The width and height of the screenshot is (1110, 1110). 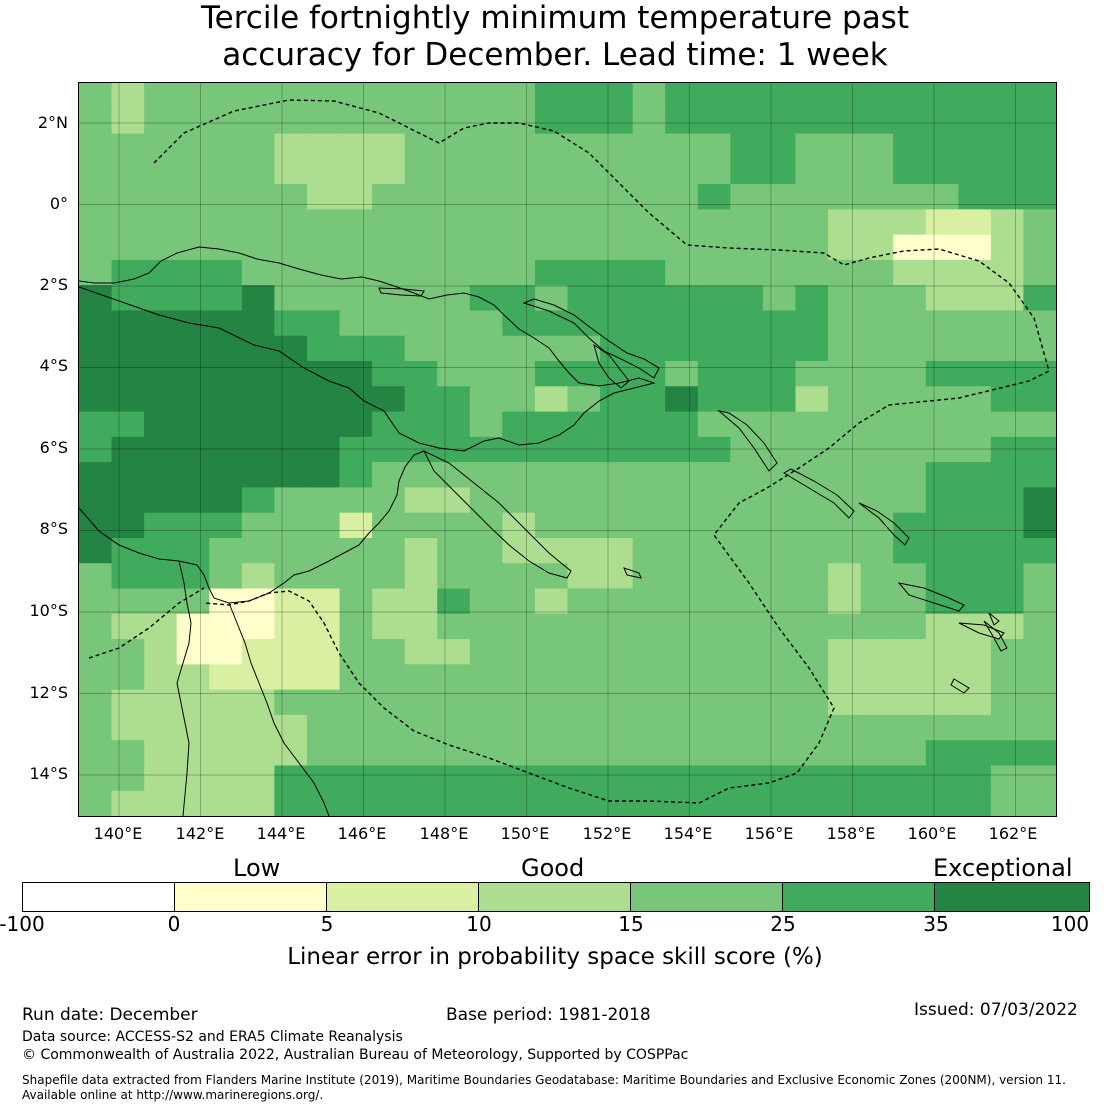 What do you see at coordinates (48, 692) in the screenshot?
I see `lat-label-12s: 12°S` at bounding box center [48, 692].